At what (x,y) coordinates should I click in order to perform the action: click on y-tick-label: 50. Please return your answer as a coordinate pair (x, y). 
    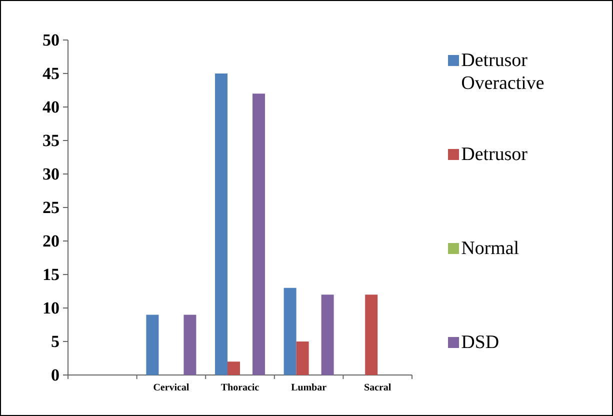
    Looking at the image, I should click on (51, 40).